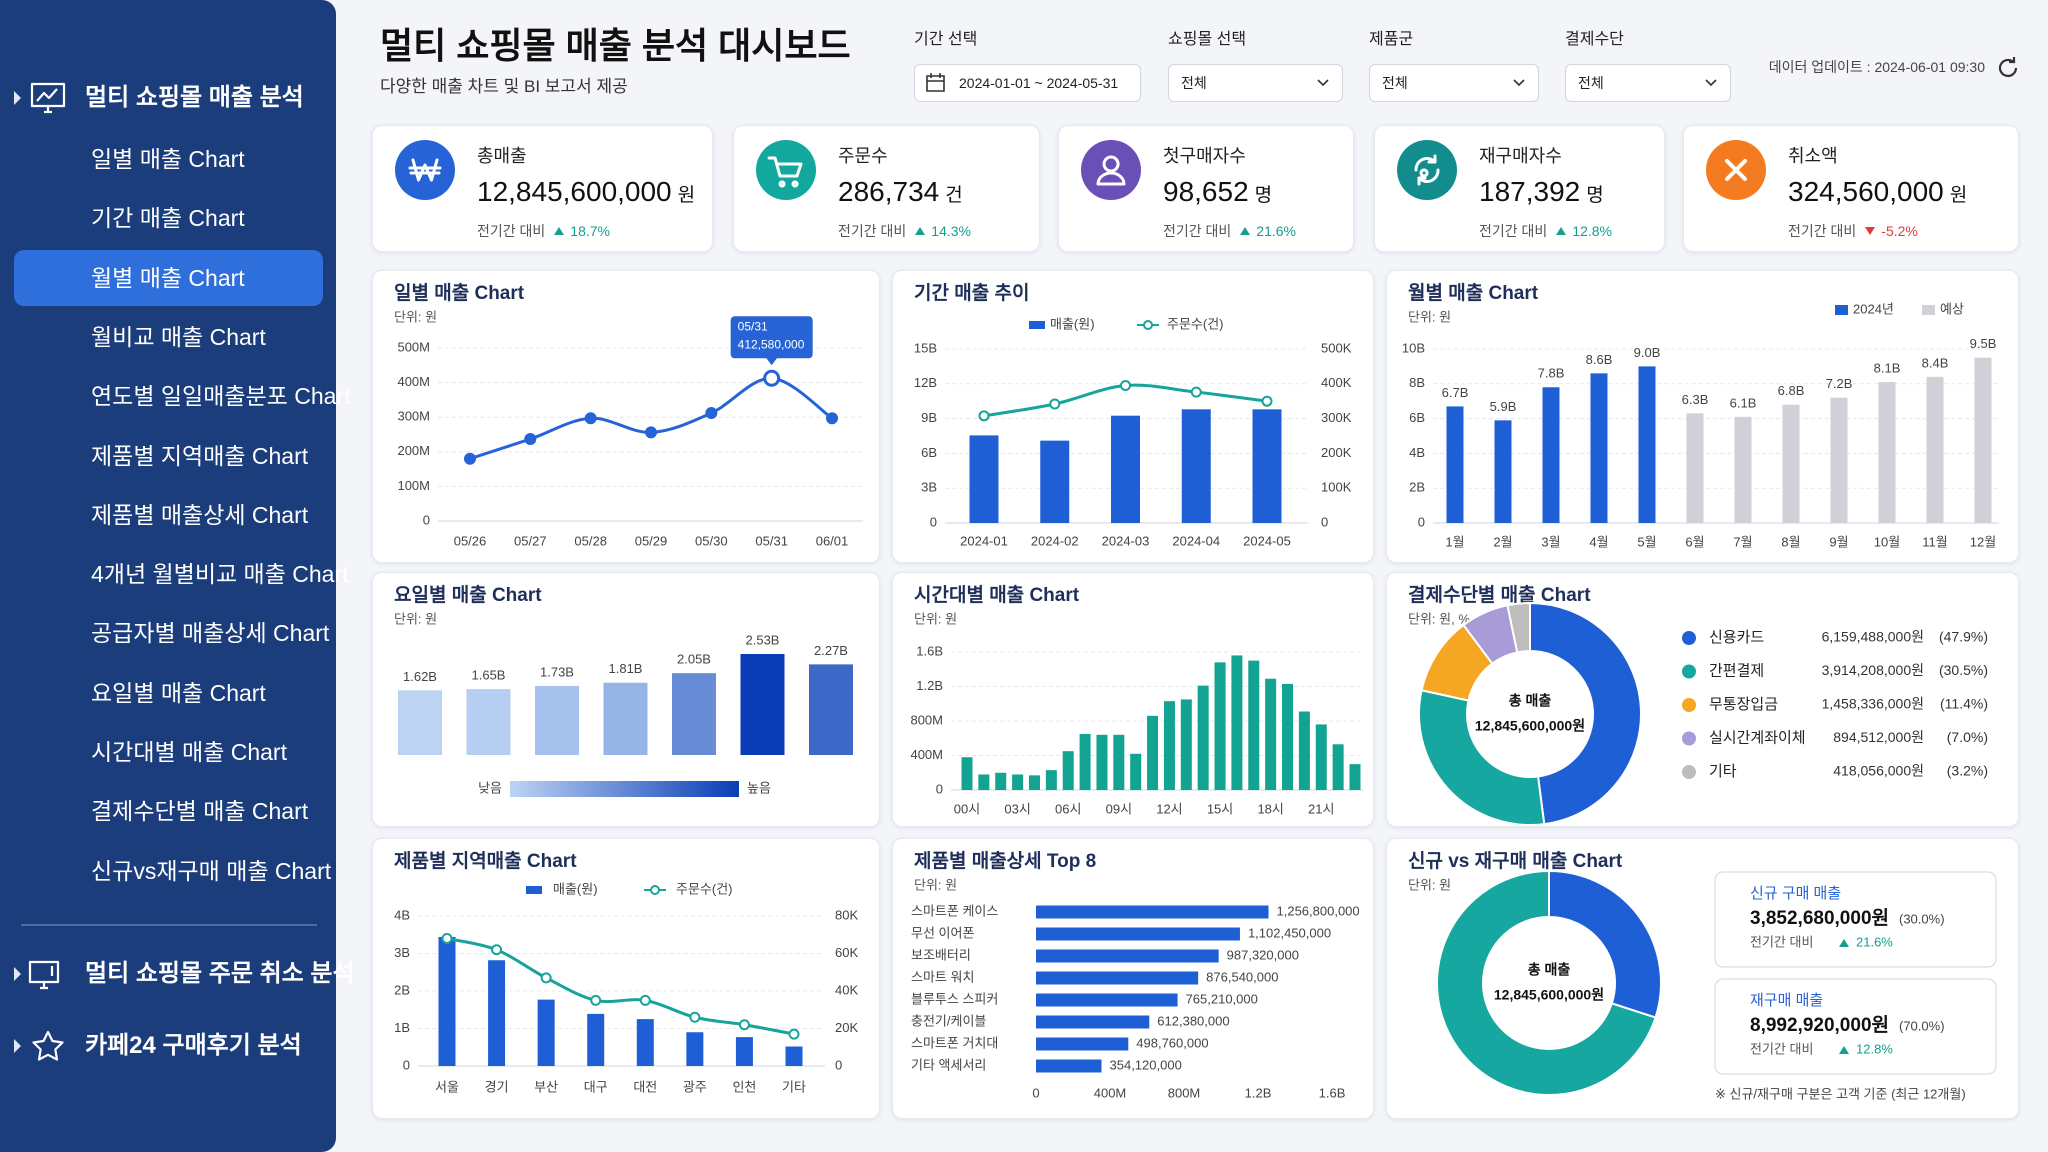 This screenshot has width=2048, height=1152. I want to click on tooltip-pointer, so click(771, 361).